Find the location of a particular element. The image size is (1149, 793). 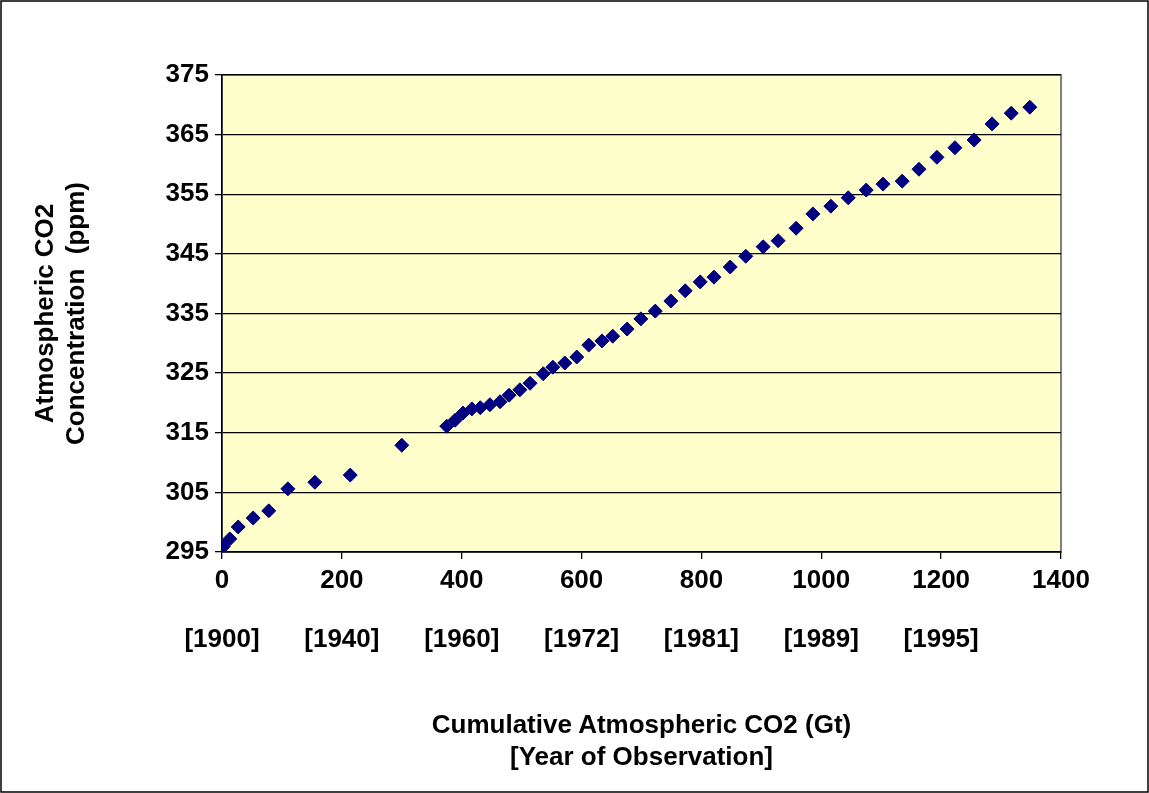

text: [1989] is located at coordinates (821, 638).